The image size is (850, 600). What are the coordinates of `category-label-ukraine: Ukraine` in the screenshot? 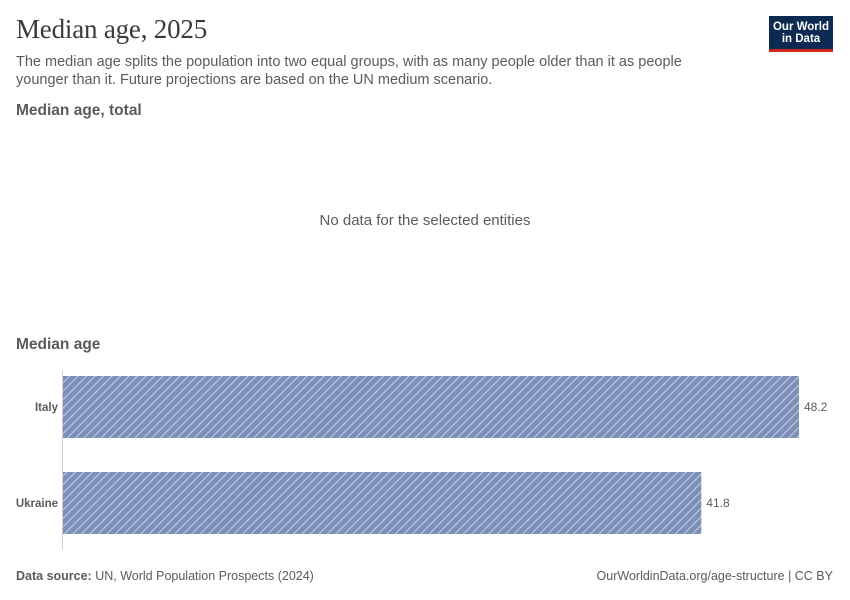 It's located at (37, 504).